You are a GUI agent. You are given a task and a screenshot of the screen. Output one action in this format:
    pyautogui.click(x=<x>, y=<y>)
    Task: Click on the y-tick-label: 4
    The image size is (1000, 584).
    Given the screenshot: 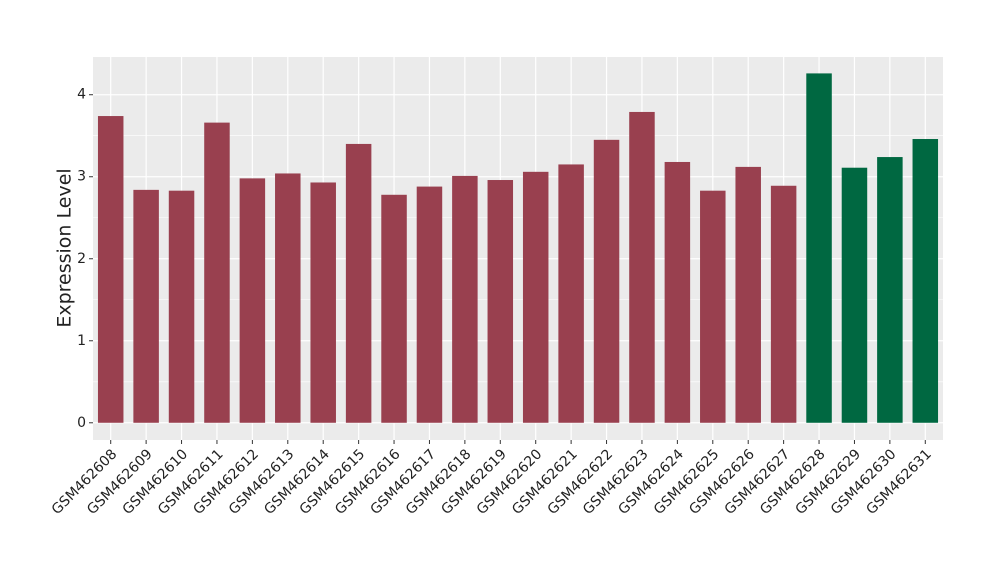 What is the action you would take?
    pyautogui.click(x=81, y=95)
    